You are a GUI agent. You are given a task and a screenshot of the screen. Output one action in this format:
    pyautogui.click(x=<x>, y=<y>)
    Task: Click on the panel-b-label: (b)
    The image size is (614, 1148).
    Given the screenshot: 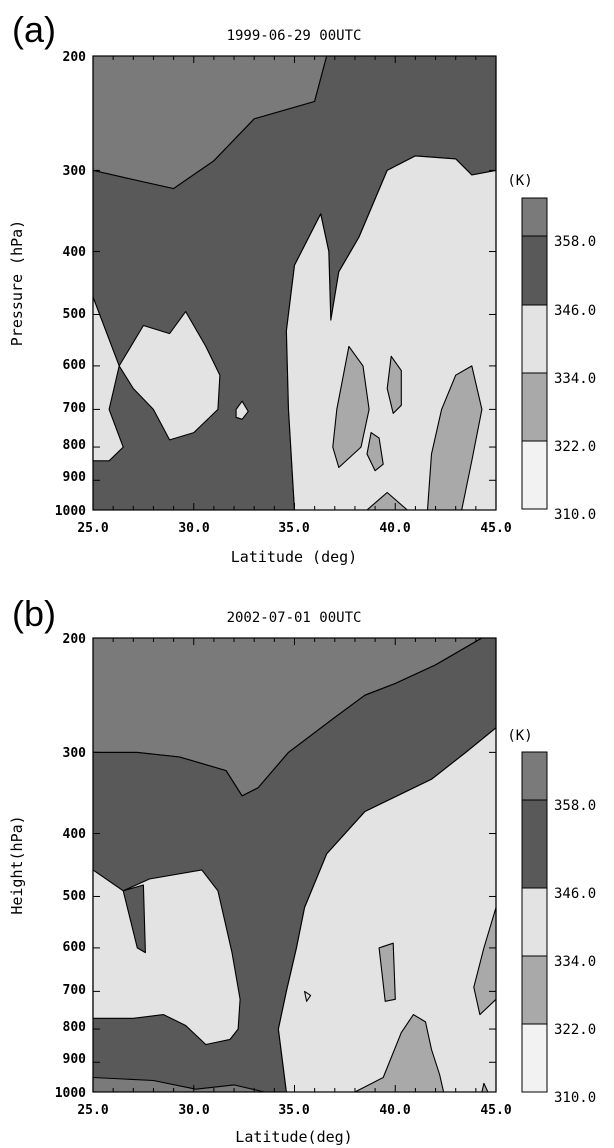 What is the action you would take?
    pyautogui.click(x=34, y=613)
    